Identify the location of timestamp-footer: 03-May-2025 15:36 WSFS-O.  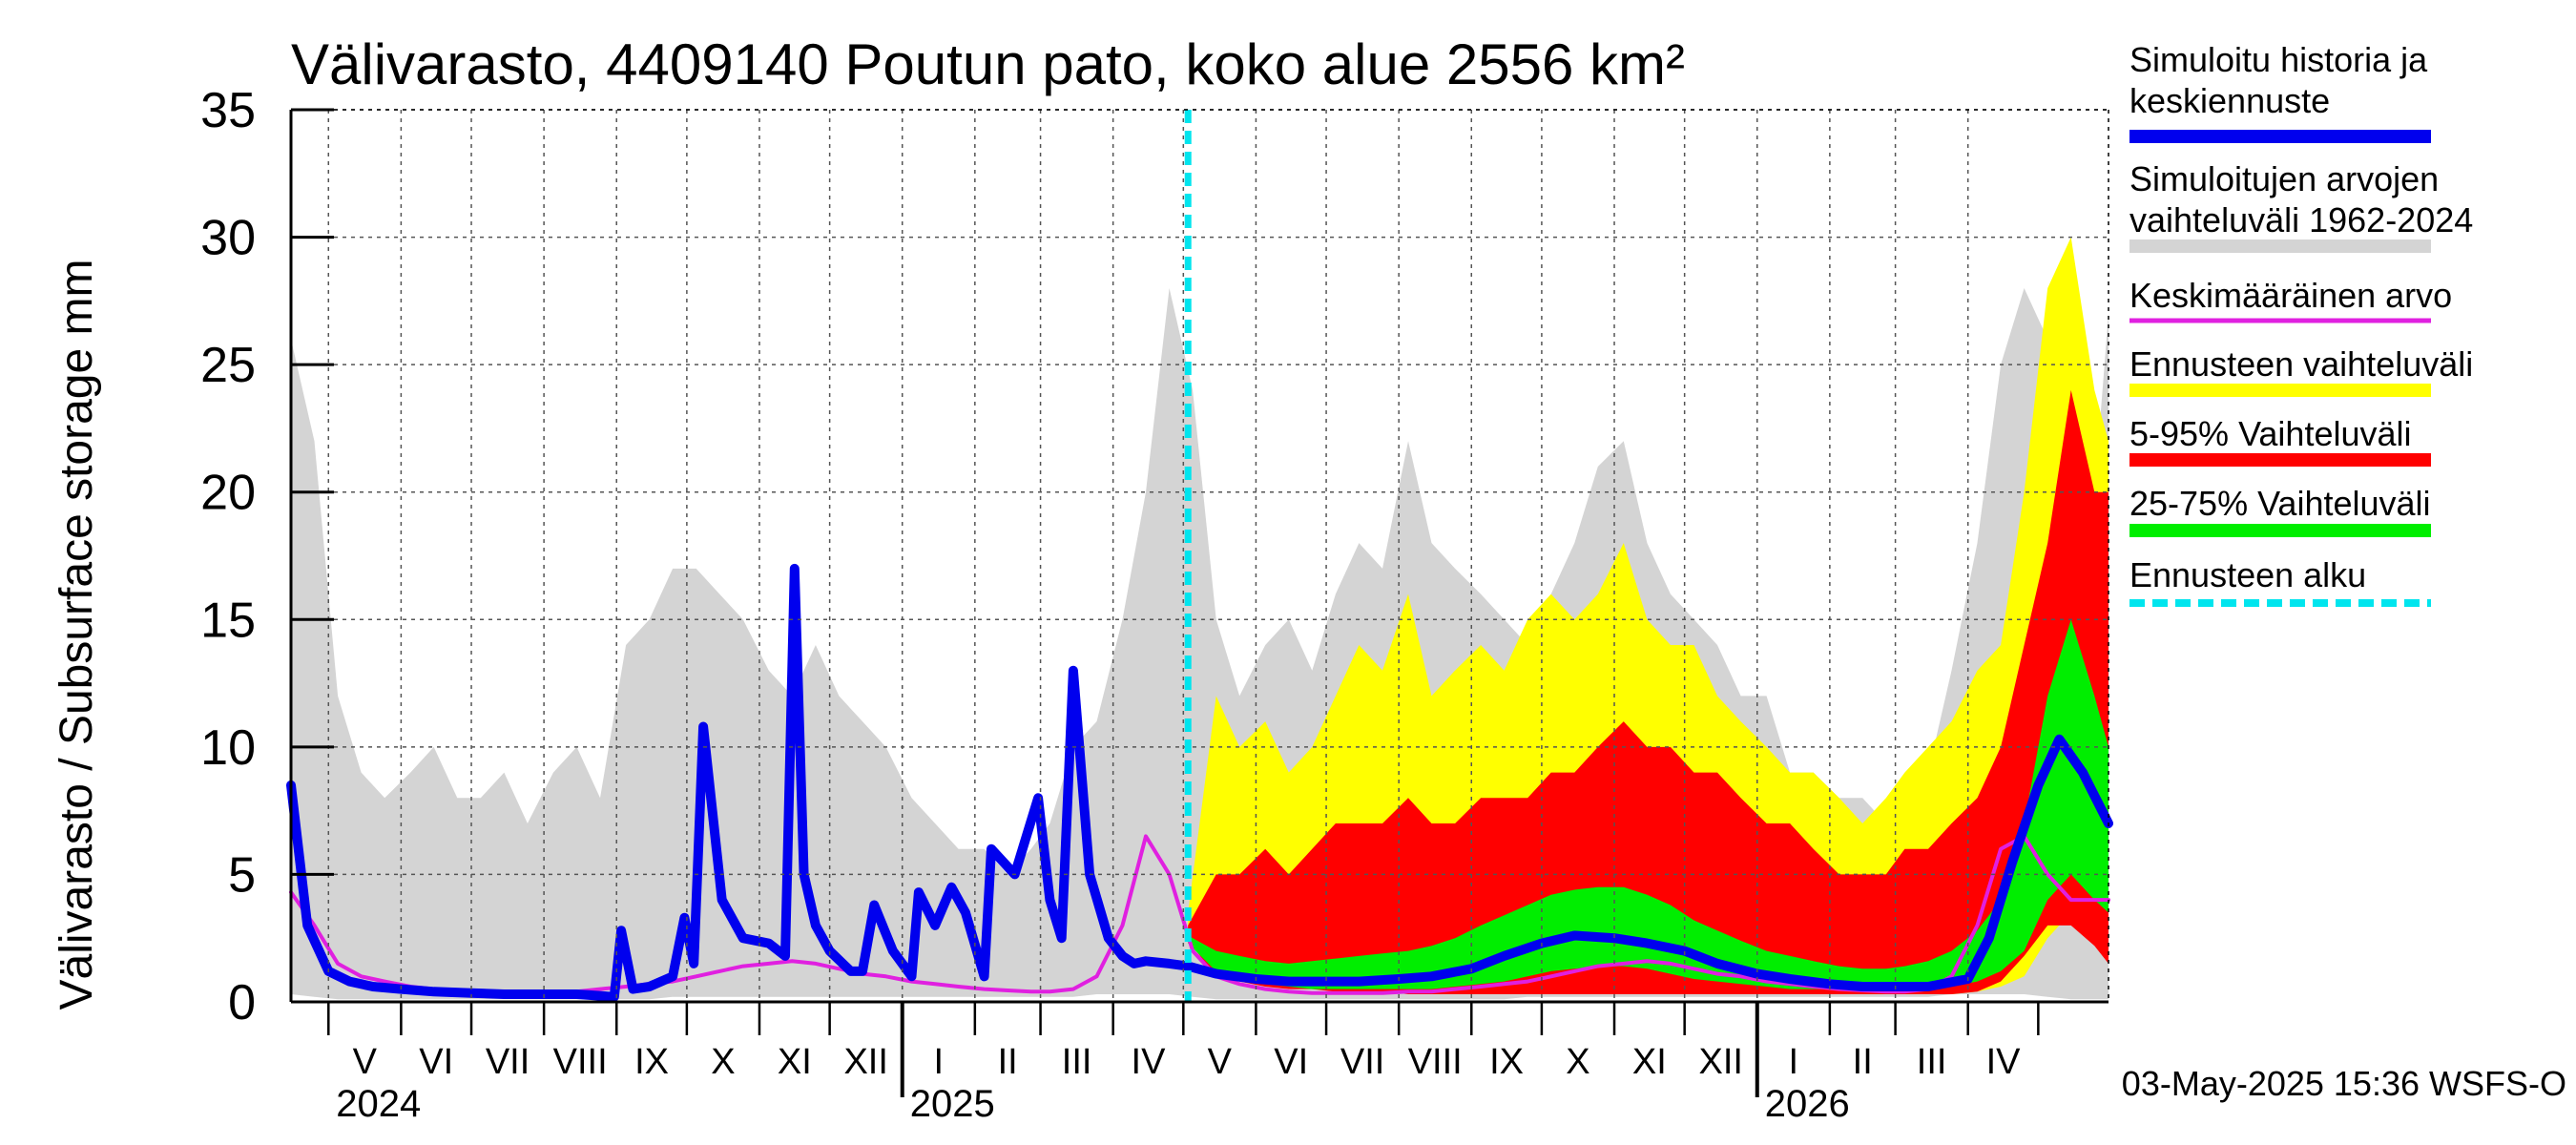
(2344, 1083).